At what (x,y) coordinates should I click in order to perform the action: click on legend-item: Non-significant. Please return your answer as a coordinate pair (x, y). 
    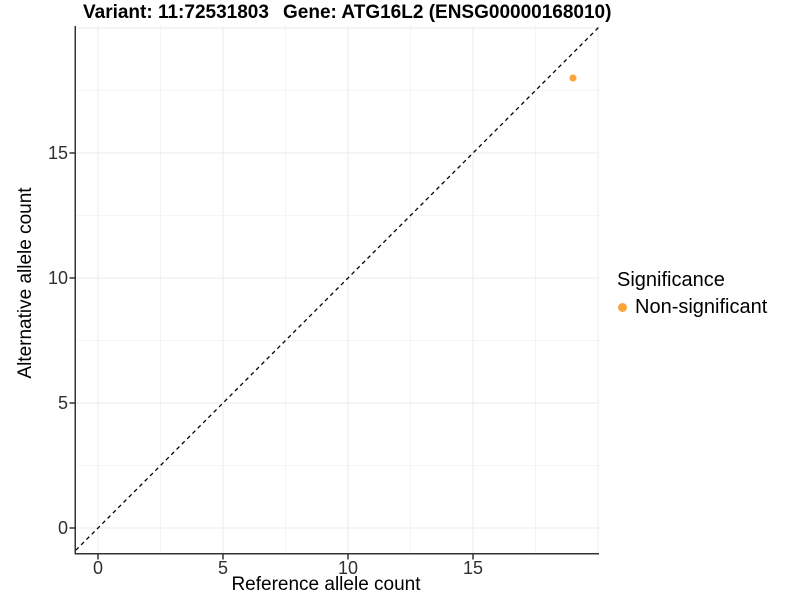
    Looking at the image, I should click on (692, 307).